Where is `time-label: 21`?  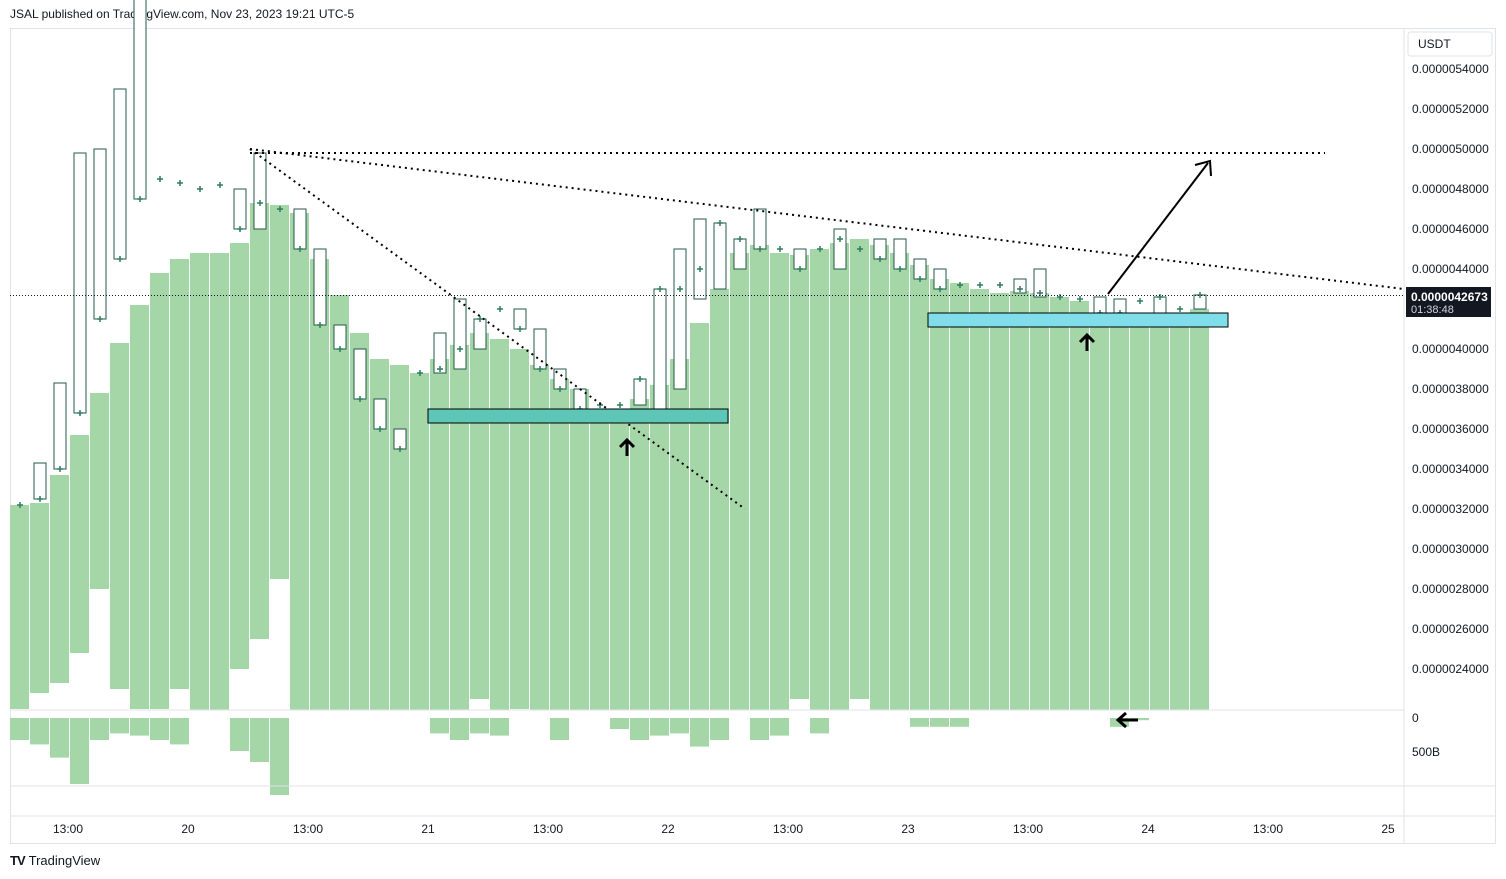
time-label: 21 is located at coordinates (428, 829).